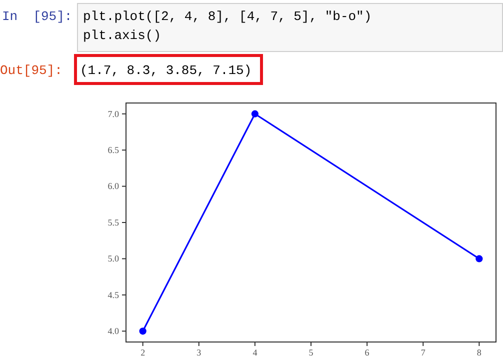 This screenshot has width=503, height=361. I want to click on y-tick-label: 6.5, so click(114, 149).